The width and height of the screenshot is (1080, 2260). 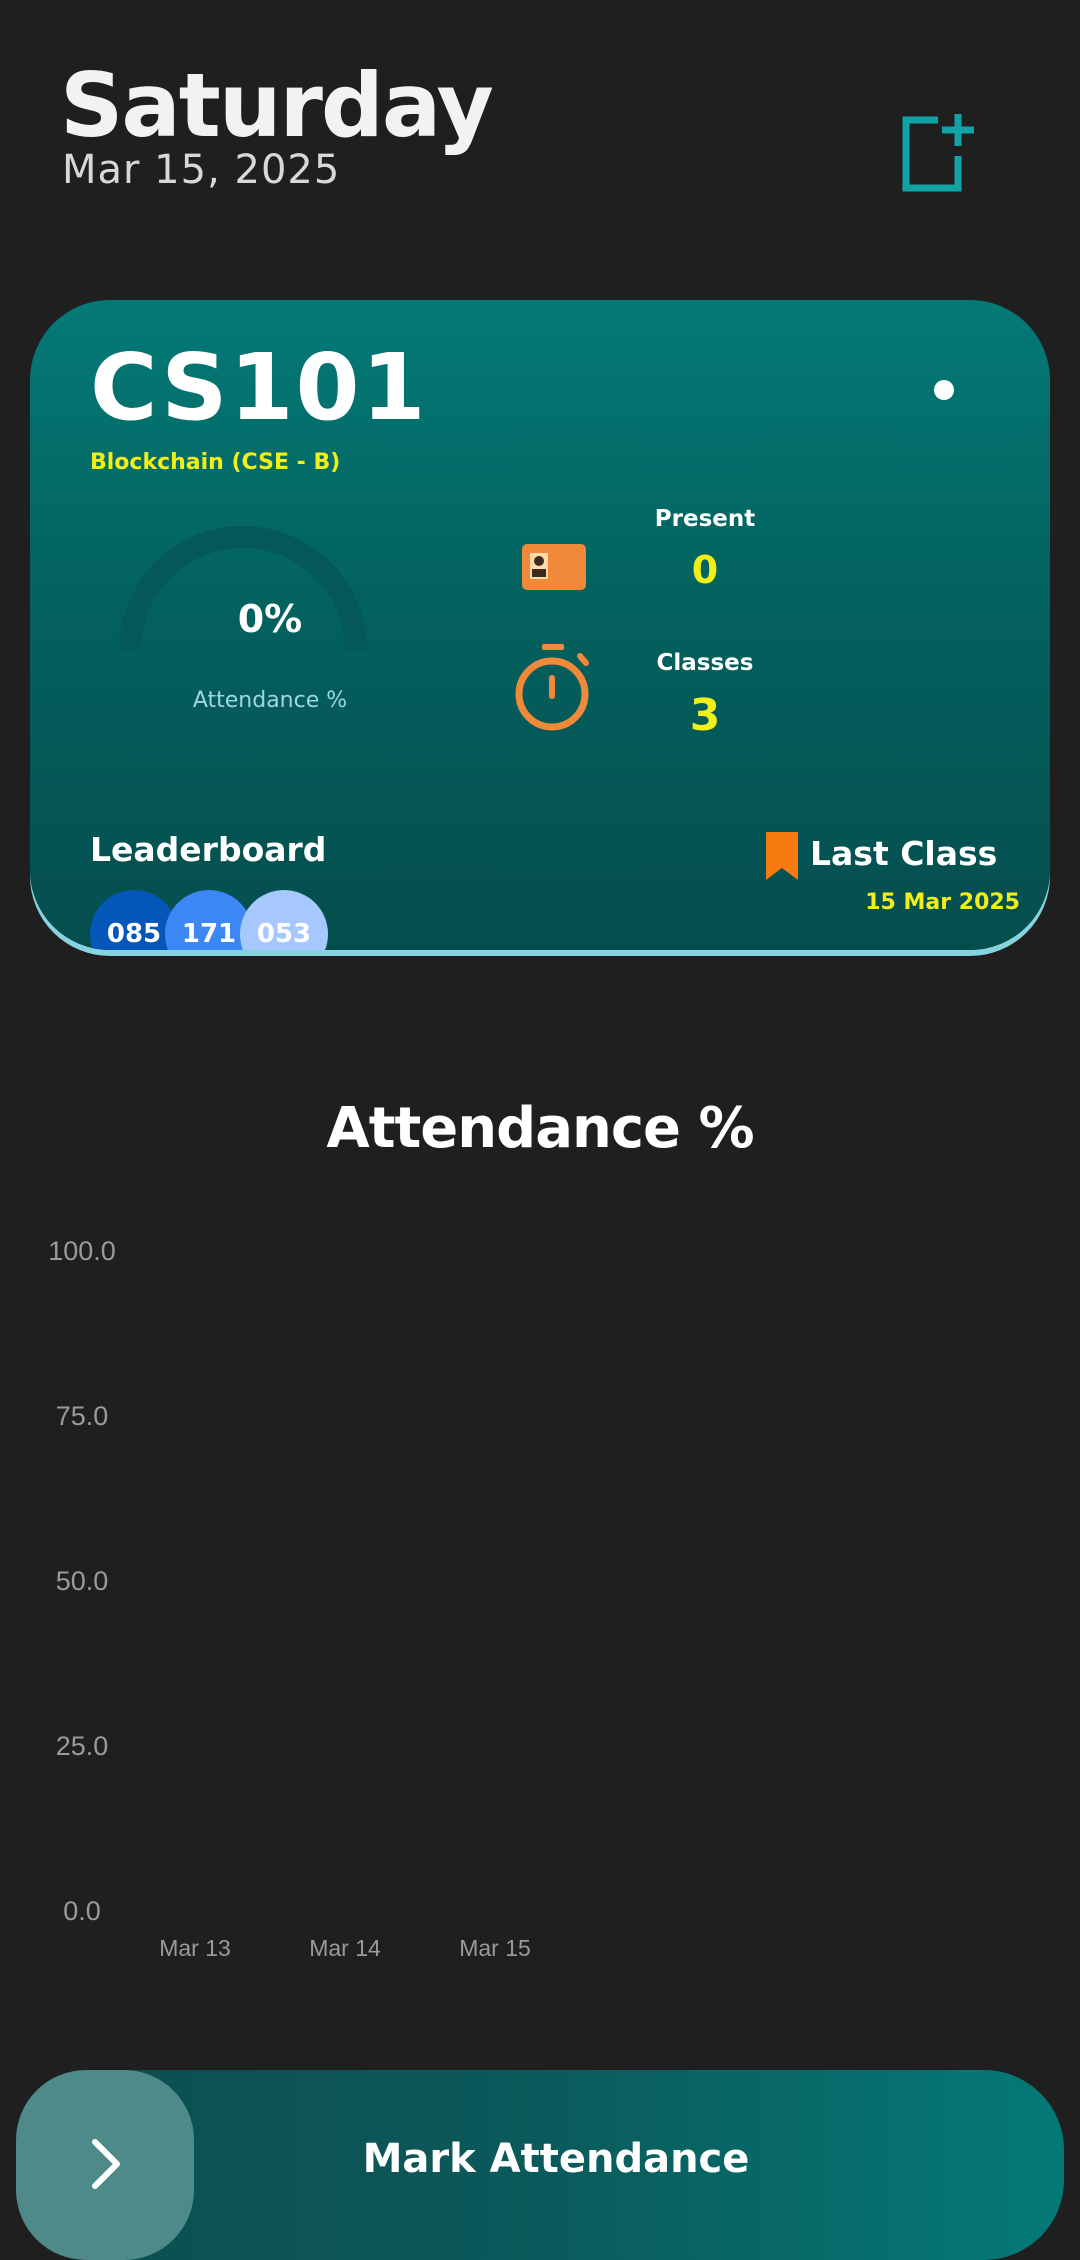 What do you see at coordinates (289, 1598) in the screenshot?
I see `attendance-chart: 100.0 75.0 50.0 25.0 0.0 Mar 13 Mar 14 Mar 15` at bounding box center [289, 1598].